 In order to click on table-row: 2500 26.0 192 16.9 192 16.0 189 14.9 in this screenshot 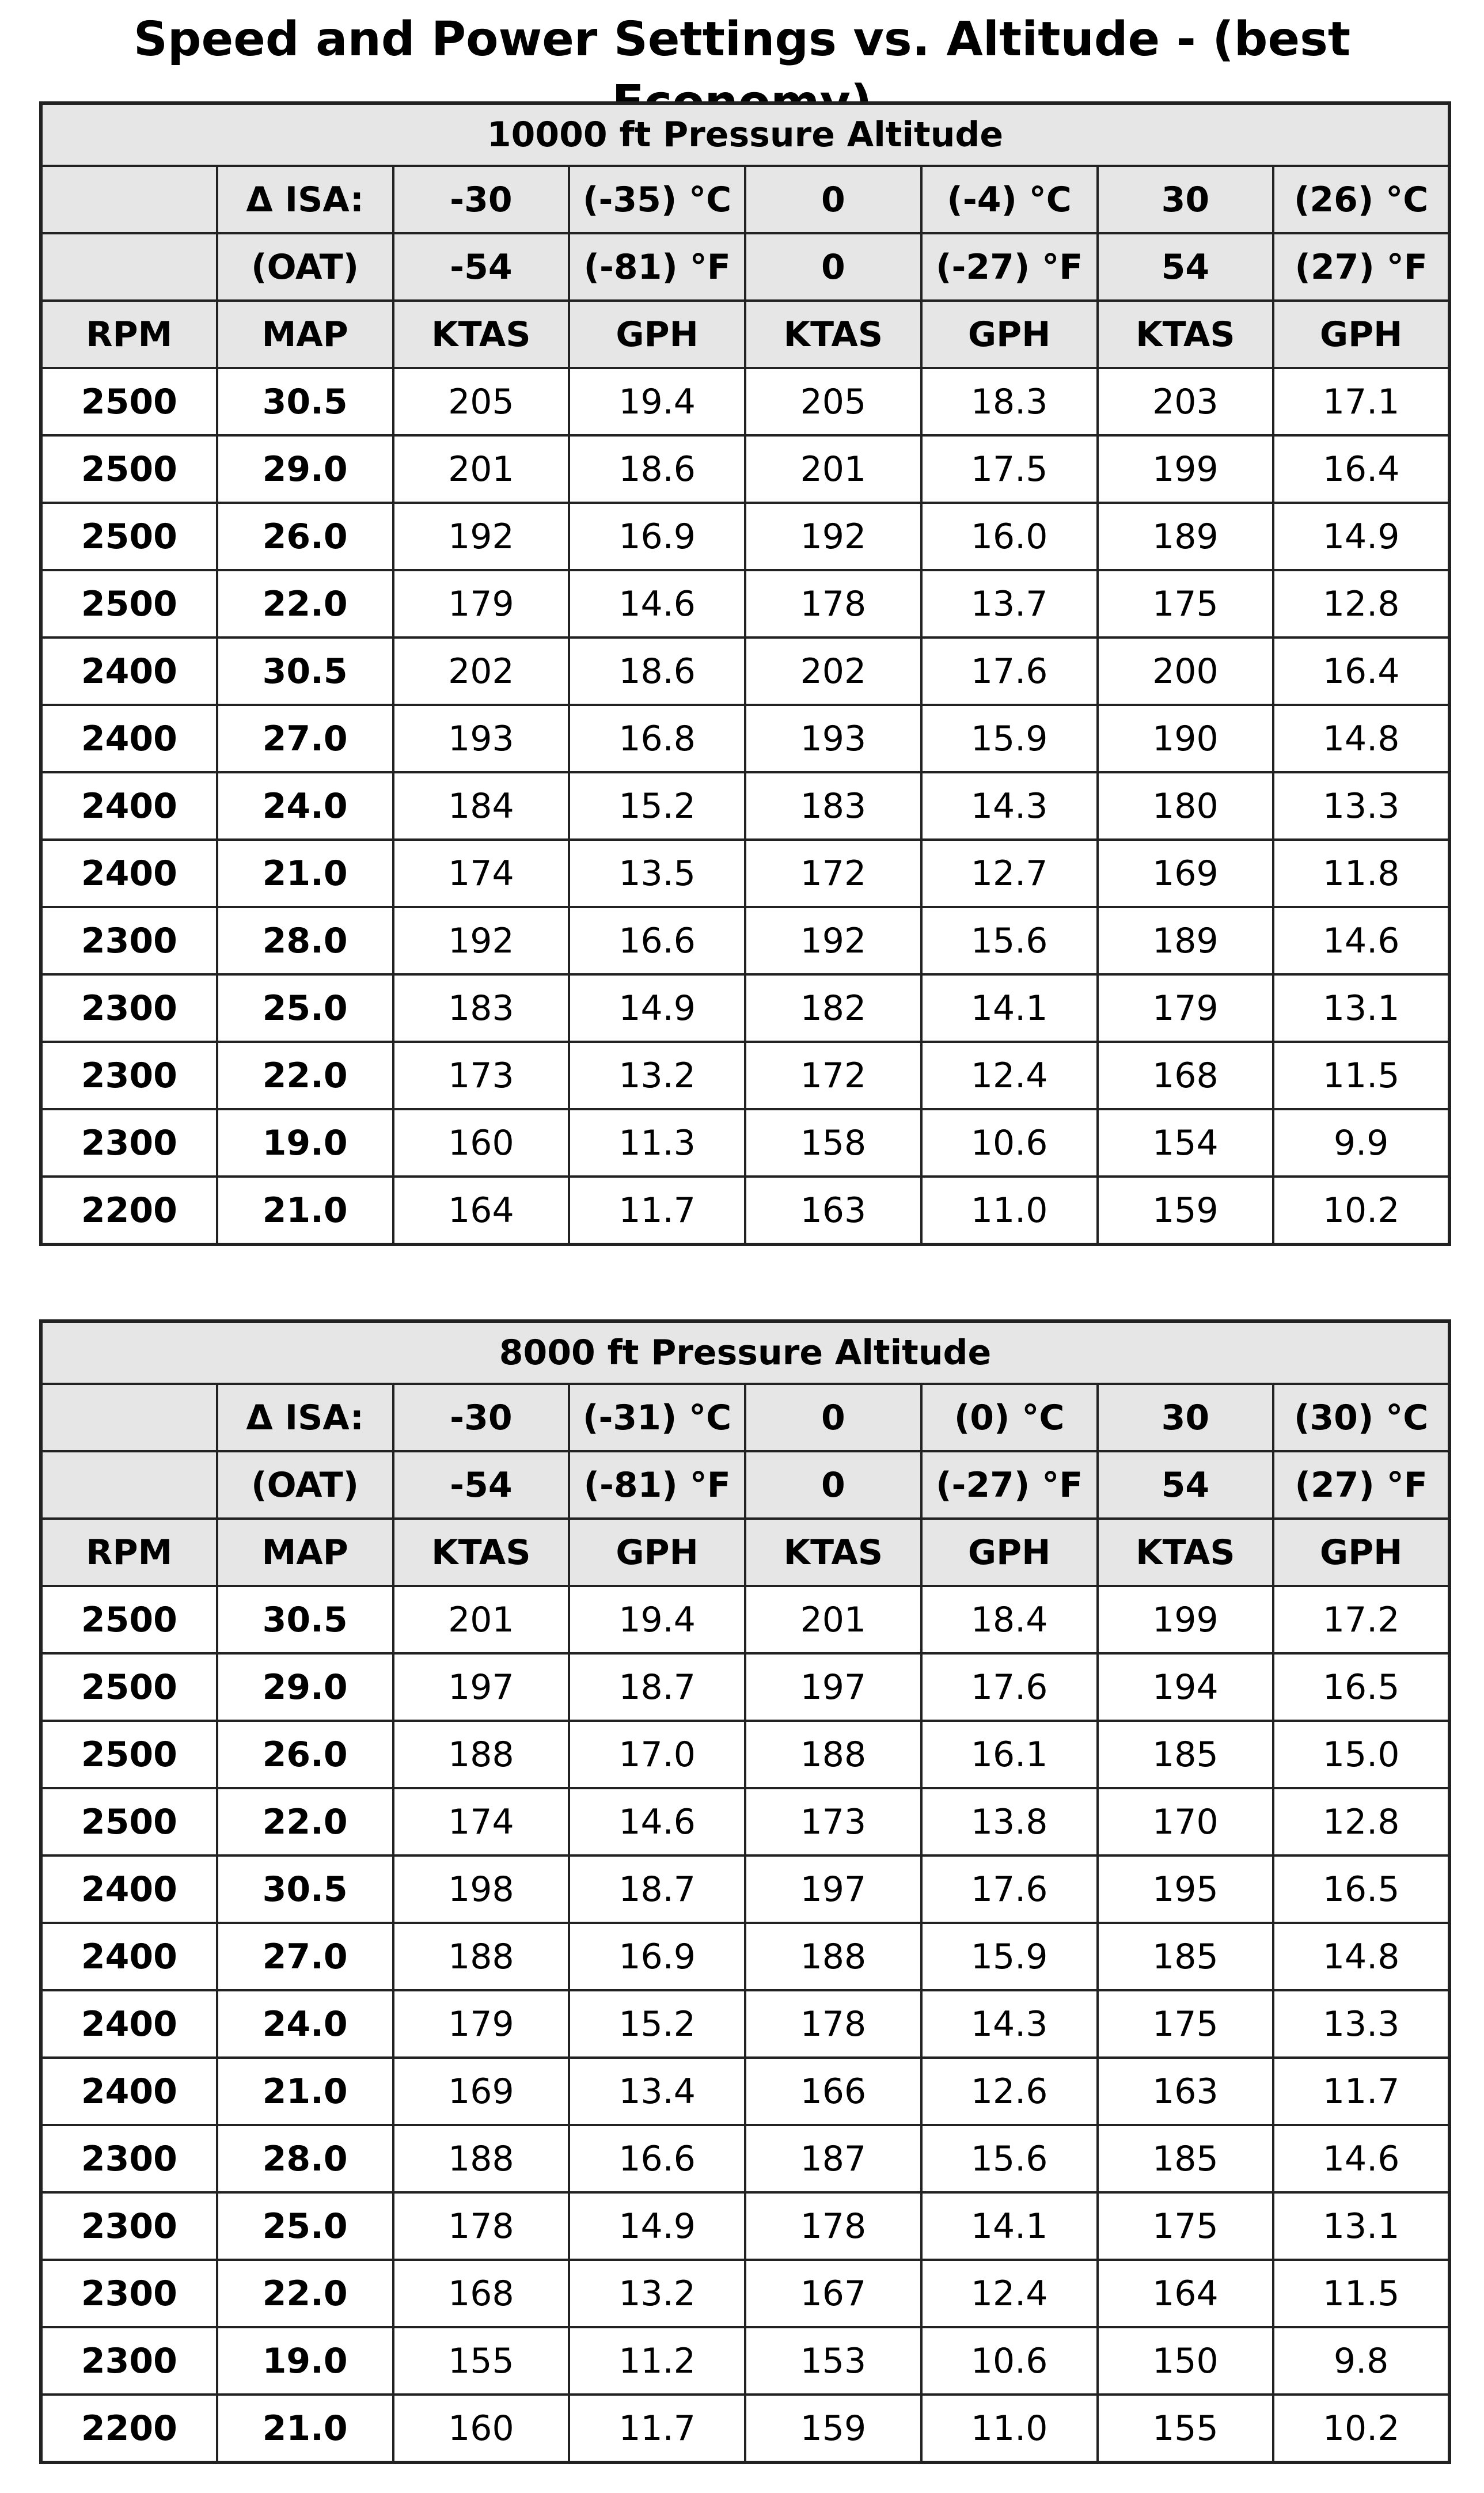, I will do `click(746, 536)`.